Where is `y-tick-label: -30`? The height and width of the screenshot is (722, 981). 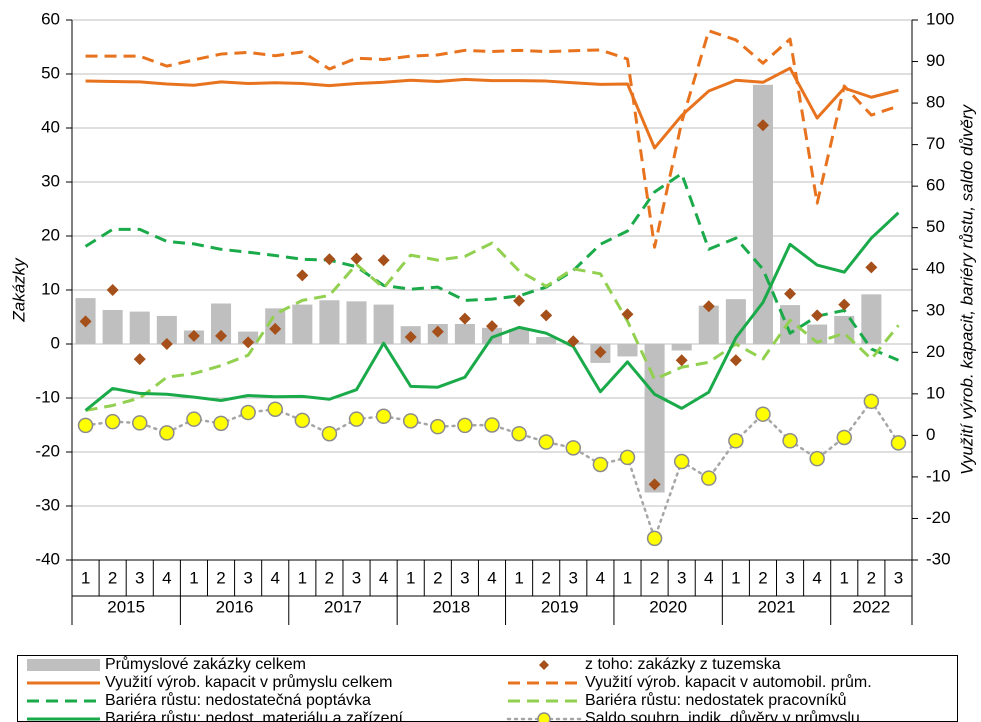
y-tick-label: -30 is located at coordinates (47, 504).